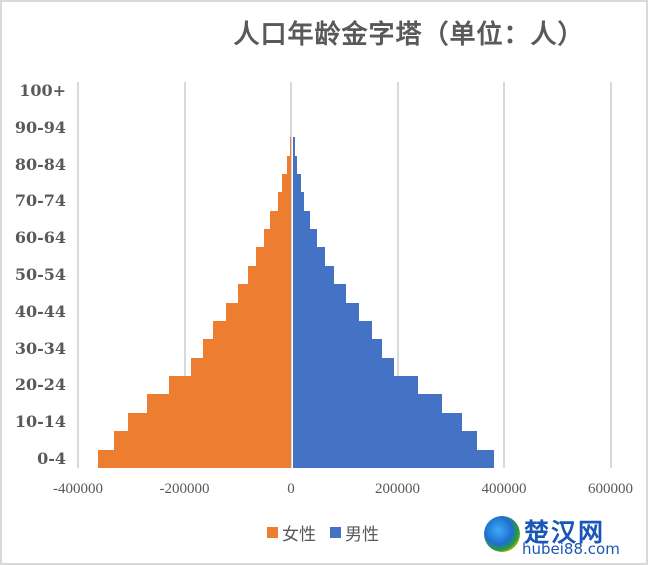 This screenshot has width=648, height=565. Describe the element at coordinates (299, 535) in the screenshot. I see `legend-label-female: 女性` at that location.